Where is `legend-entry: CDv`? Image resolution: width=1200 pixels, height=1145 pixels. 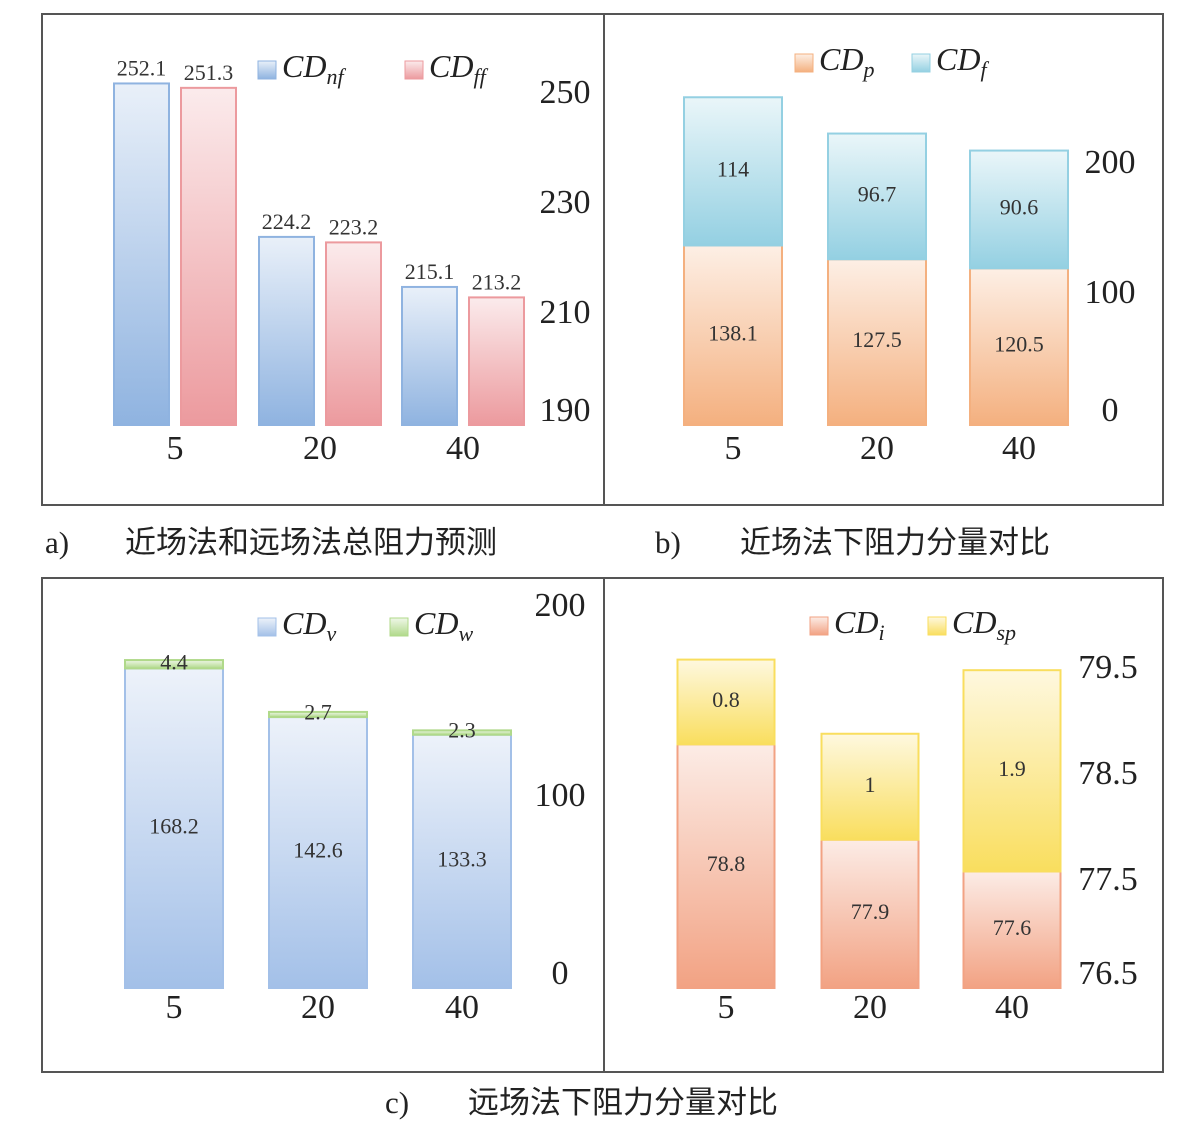 legend-entry: CDv is located at coordinates (309, 625).